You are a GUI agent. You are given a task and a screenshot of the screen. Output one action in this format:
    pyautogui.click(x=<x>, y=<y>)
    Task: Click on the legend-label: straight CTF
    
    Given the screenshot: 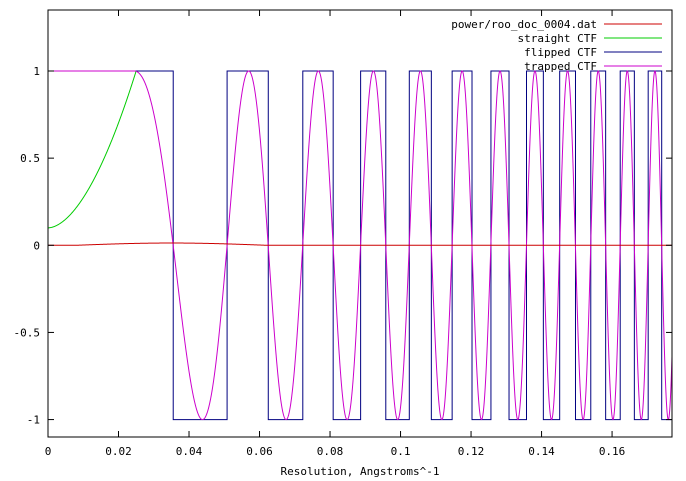 What is the action you would take?
    pyautogui.click(x=557, y=38)
    